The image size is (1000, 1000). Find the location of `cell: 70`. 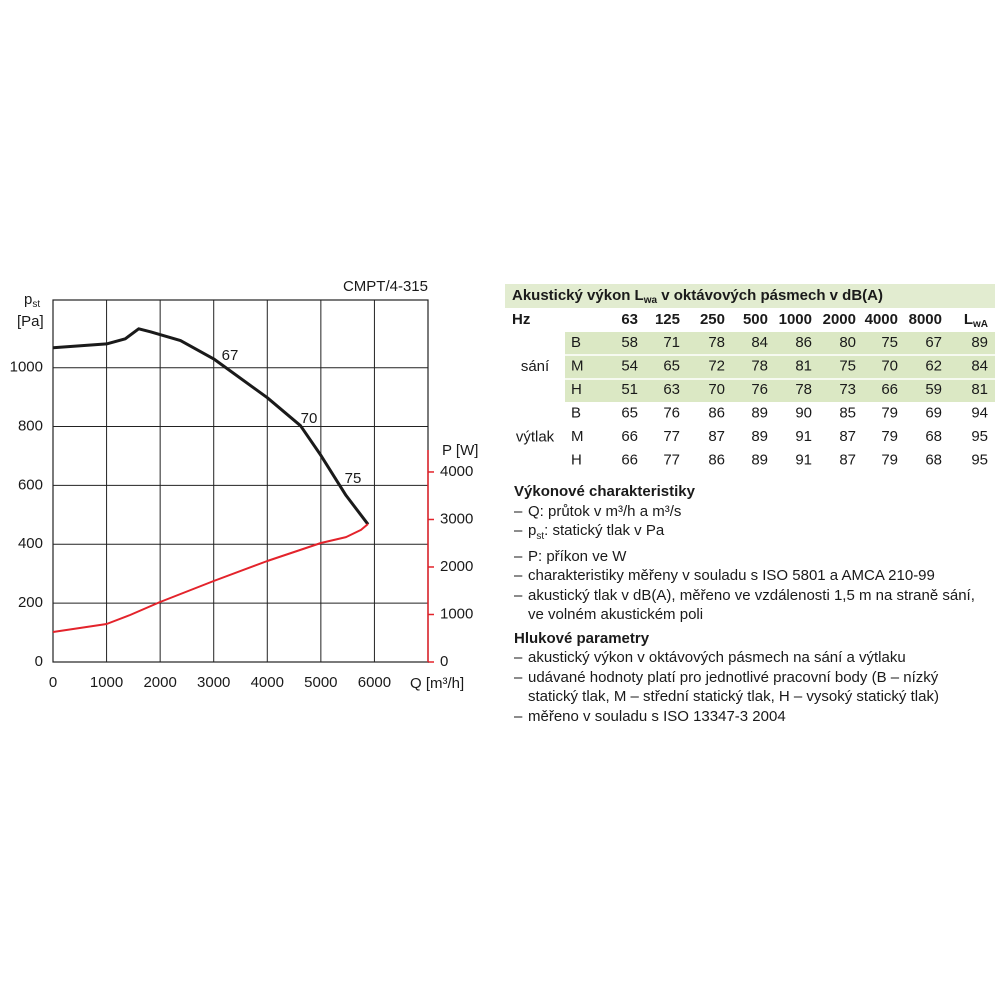

cell: 70 is located at coordinates (716, 389).